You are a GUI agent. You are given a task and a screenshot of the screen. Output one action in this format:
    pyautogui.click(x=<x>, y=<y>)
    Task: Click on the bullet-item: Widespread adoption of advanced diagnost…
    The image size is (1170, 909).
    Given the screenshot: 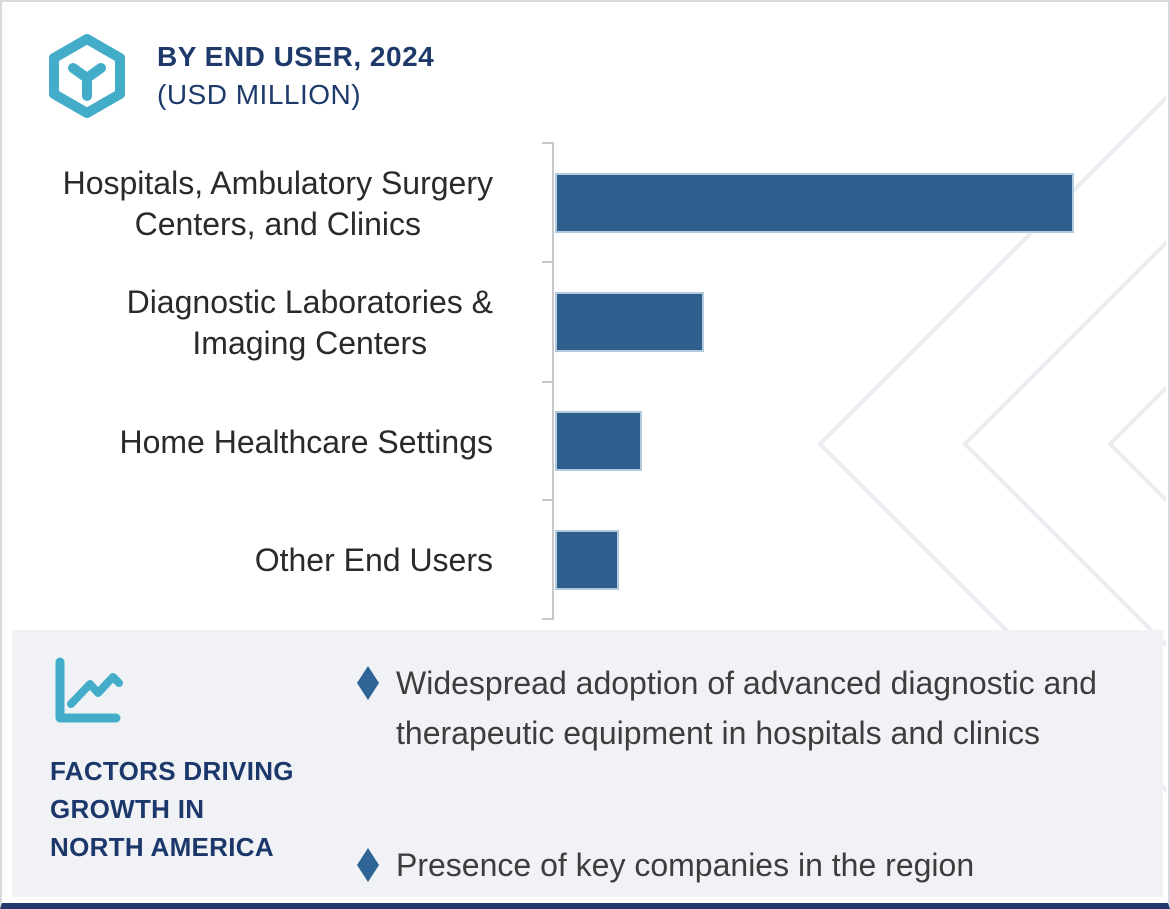 What is the action you would take?
    pyautogui.click(x=741, y=708)
    